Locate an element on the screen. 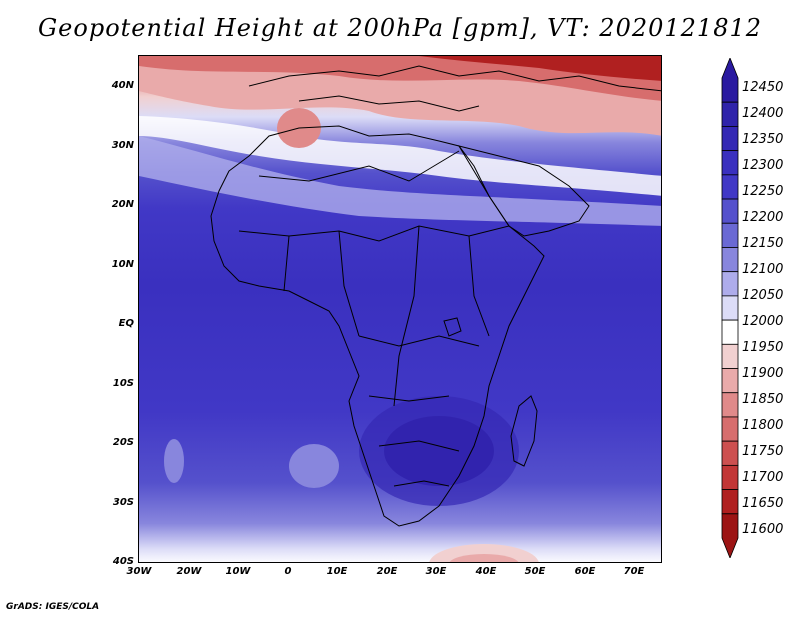 The width and height of the screenshot is (800, 618). x-tick-label: 20E is located at coordinates (387, 571).